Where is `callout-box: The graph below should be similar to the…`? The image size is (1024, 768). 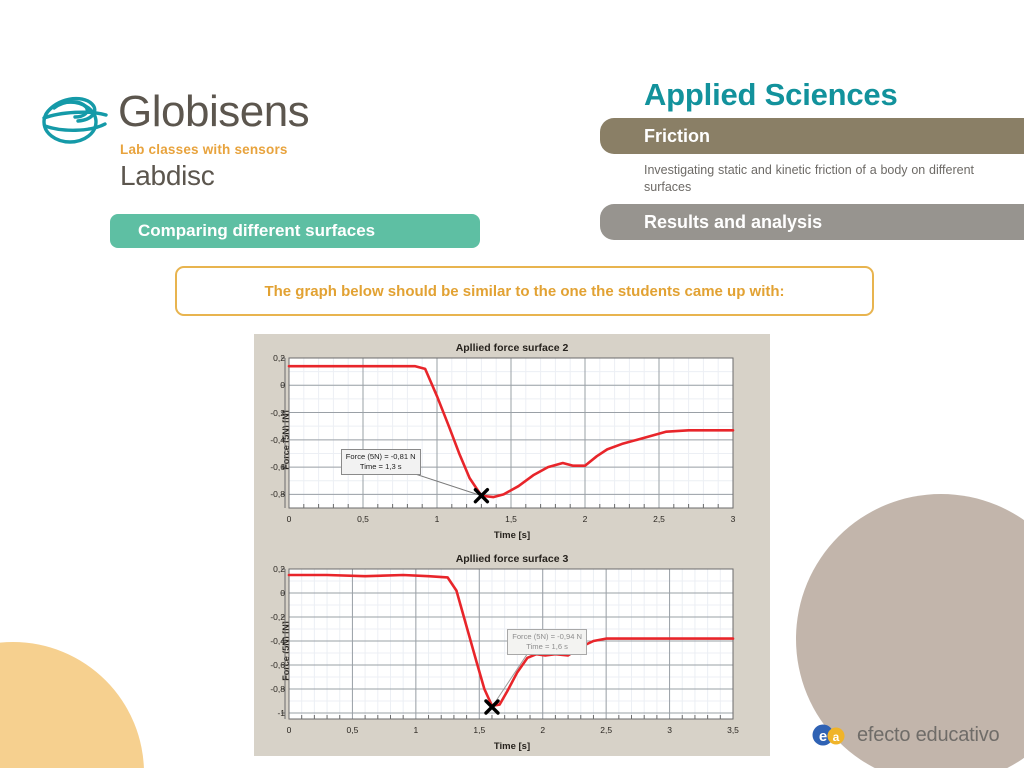
callout-box: The graph below should be similar to the… is located at coordinates (524, 291).